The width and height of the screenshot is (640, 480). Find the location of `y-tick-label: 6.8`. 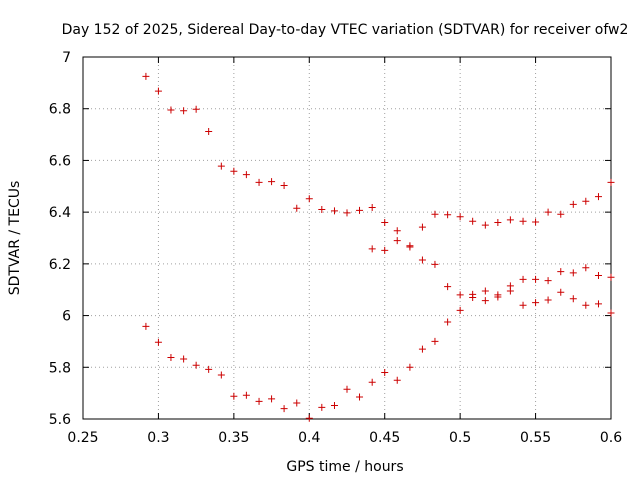

y-tick-label: 6.8 is located at coordinates (60, 110).